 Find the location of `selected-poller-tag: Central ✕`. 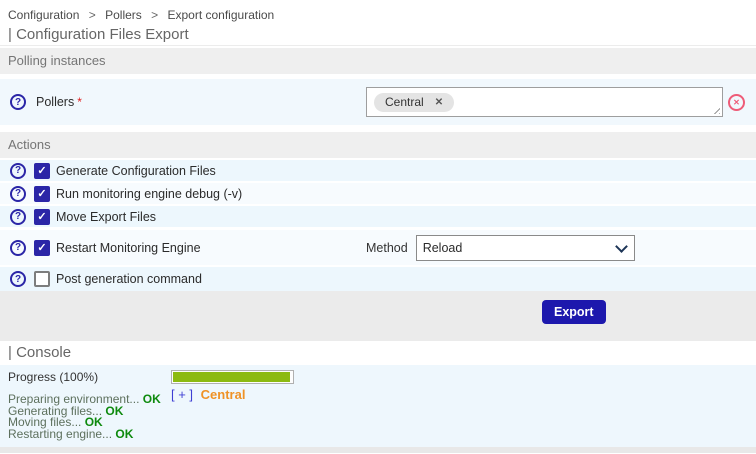

selected-poller-tag: Central ✕ is located at coordinates (414, 102).